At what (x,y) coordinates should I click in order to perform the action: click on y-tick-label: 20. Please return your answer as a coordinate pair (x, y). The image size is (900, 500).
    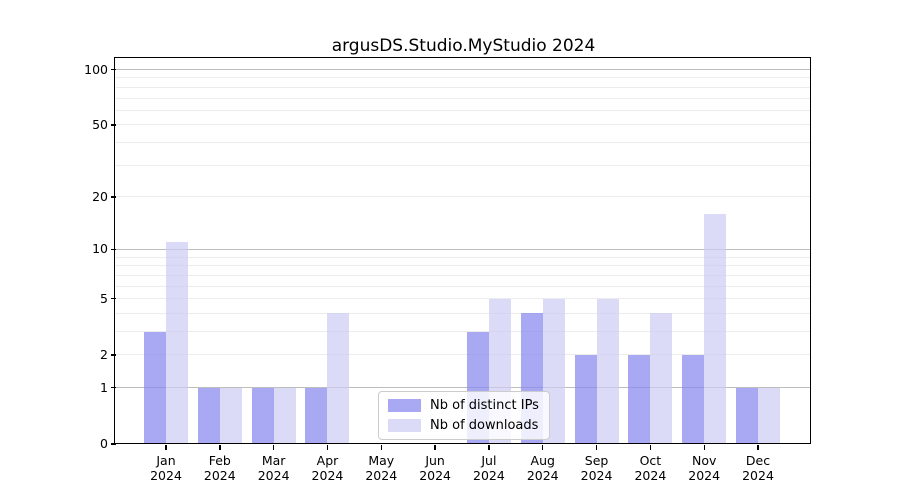
    Looking at the image, I should click on (100, 196).